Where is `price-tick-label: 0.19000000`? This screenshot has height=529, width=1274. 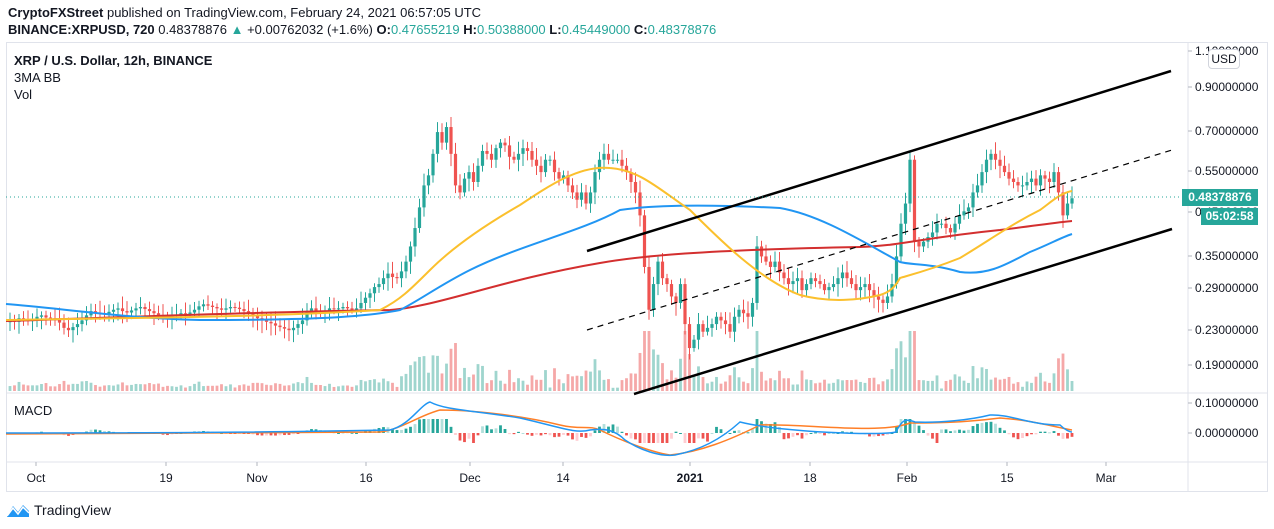
price-tick-label: 0.19000000 is located at coordinates (1227, 365).